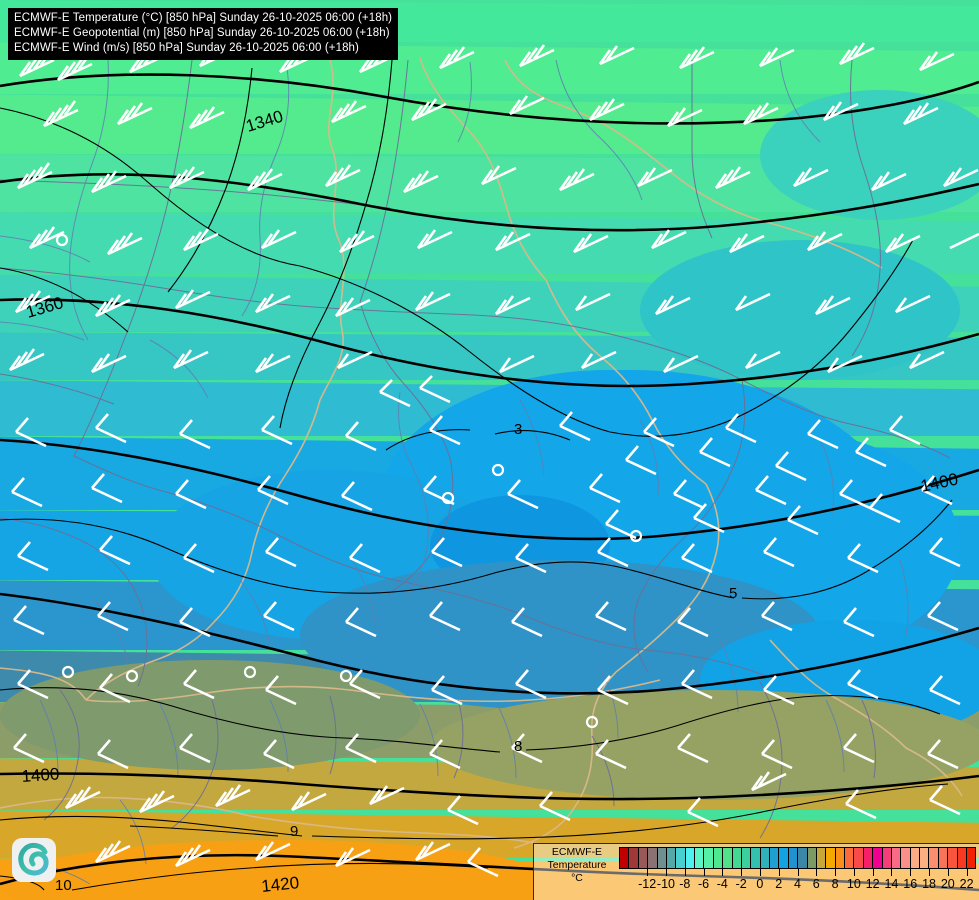 This screenshot has width=979, height=900. What do you see at coordinates (647, 884) in the screenshot?
I see `colorbar-tick-label: -12` at bounding box center [647, 884].